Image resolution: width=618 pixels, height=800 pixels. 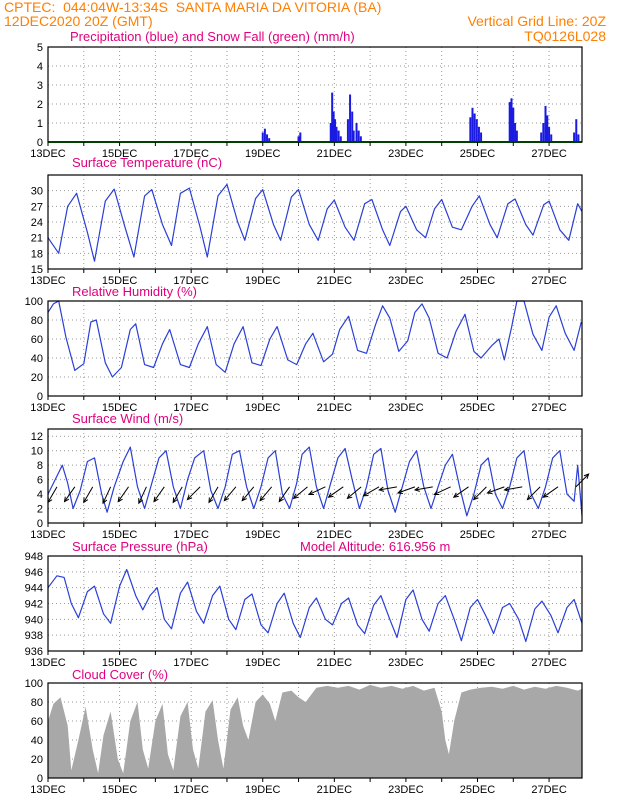 I want to click on wind-xtick-label: 21DEC, so click(x=335, y=535).